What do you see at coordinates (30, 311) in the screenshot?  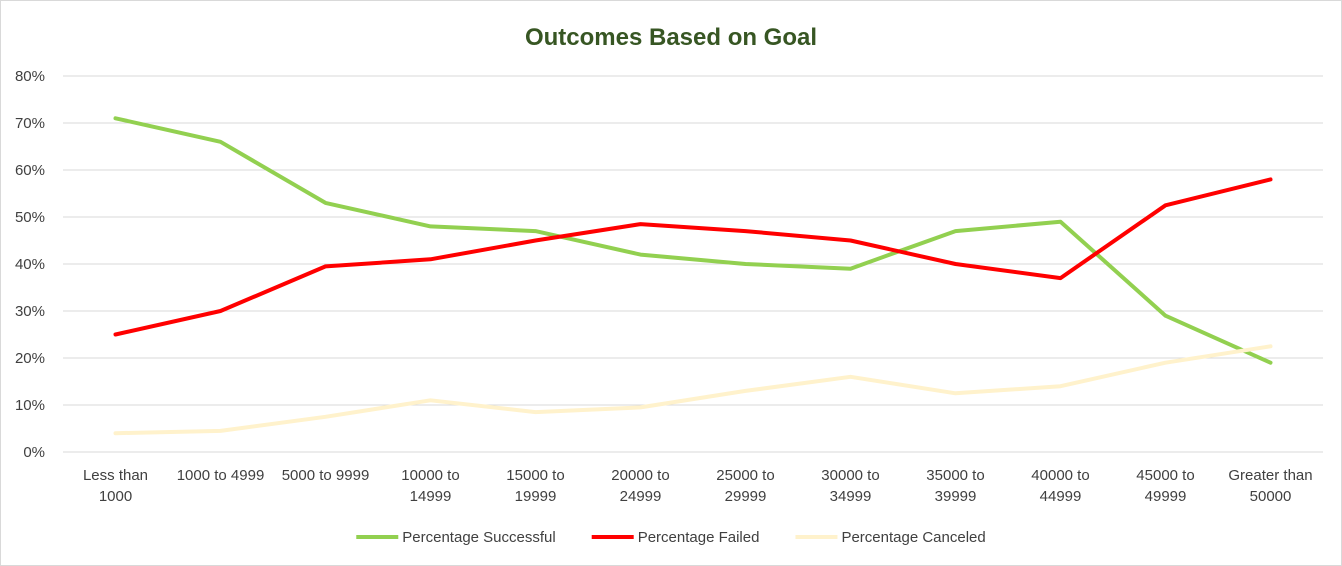 I see `y-tick-label: 30%` at bounding box center [30, 311].